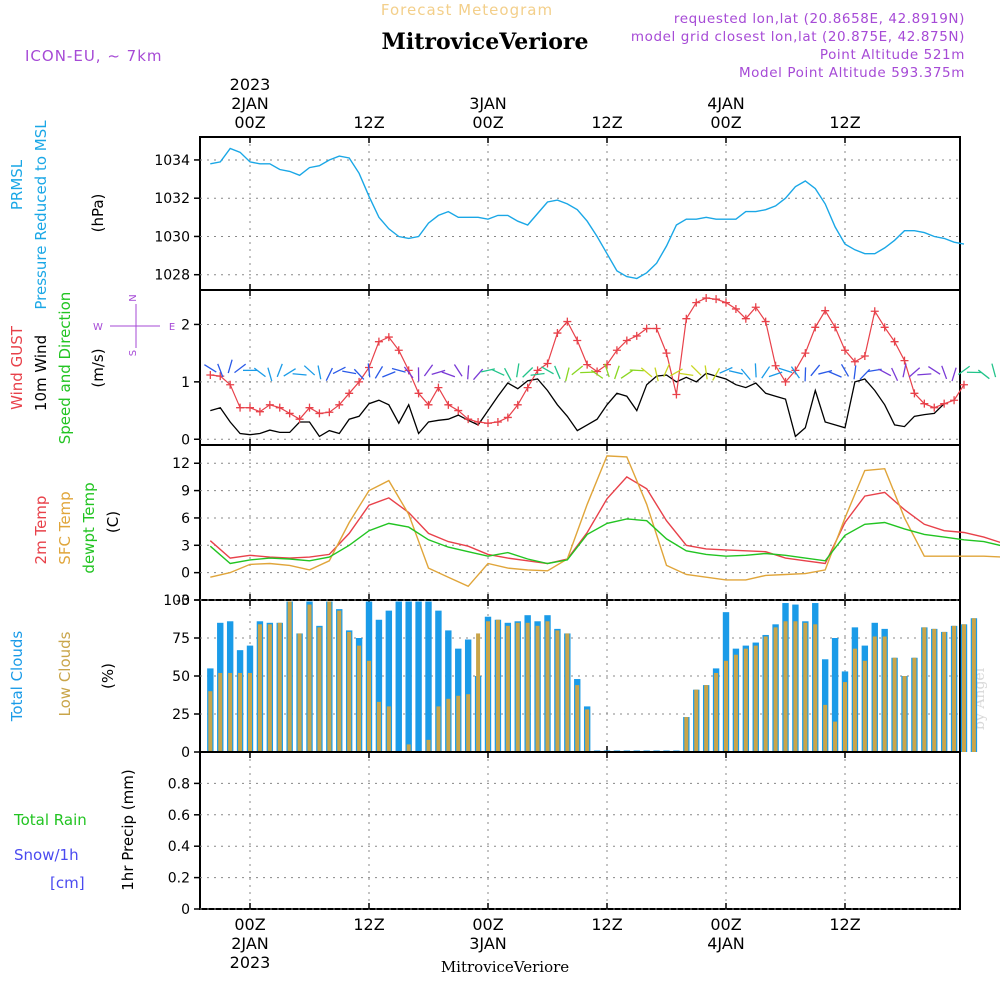 Image resolution: width=1000 pixels, height=1000 pixels. Describe the element at coordinates (65, 673) in the screenshot. I see `low-clouds-label: Low Clouds` at that location.